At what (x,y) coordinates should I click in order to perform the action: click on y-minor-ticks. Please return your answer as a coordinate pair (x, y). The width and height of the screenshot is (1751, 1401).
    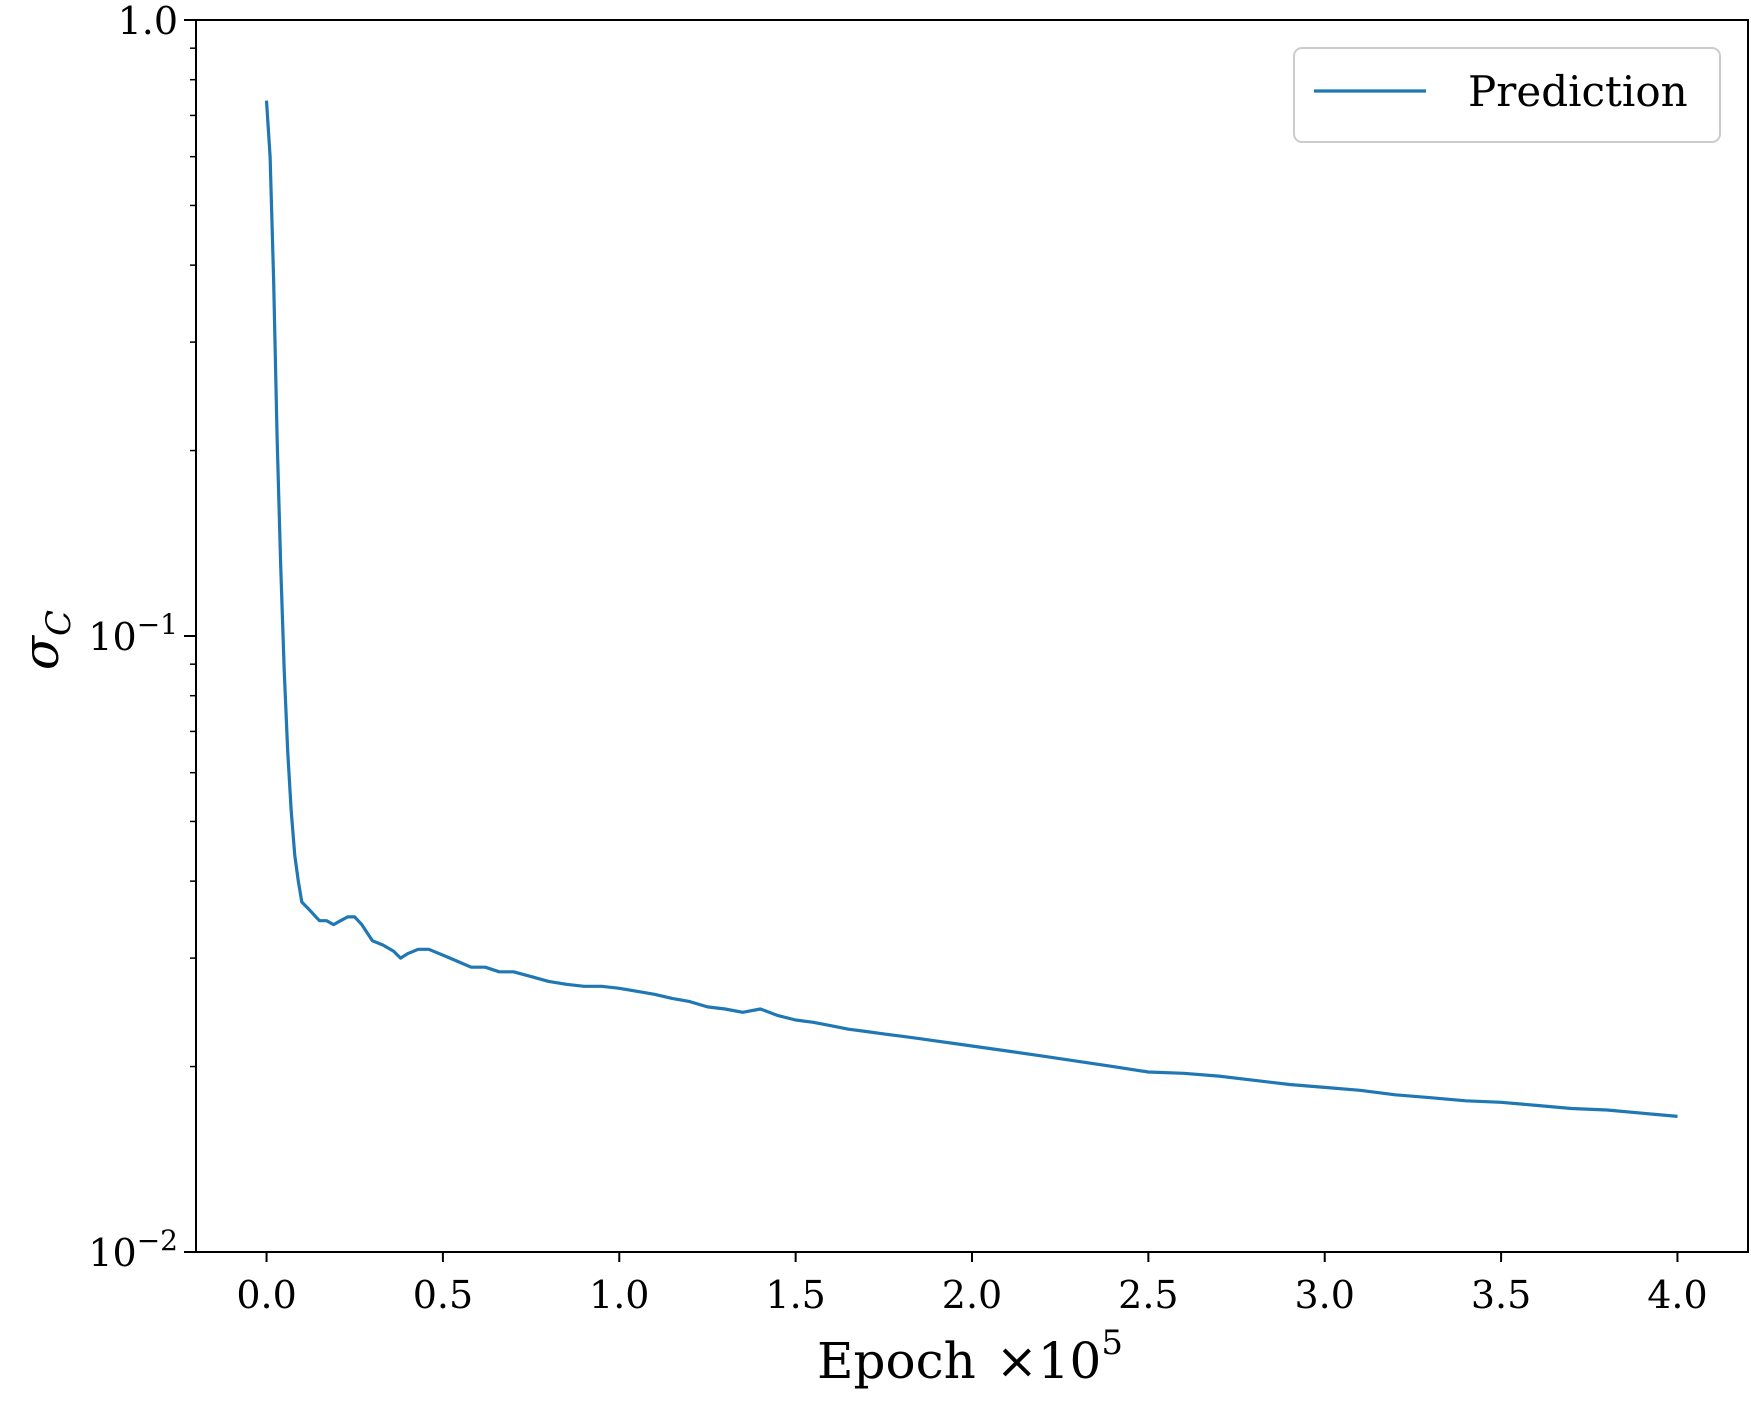
    Looking at the image, I should click on (193, 557).